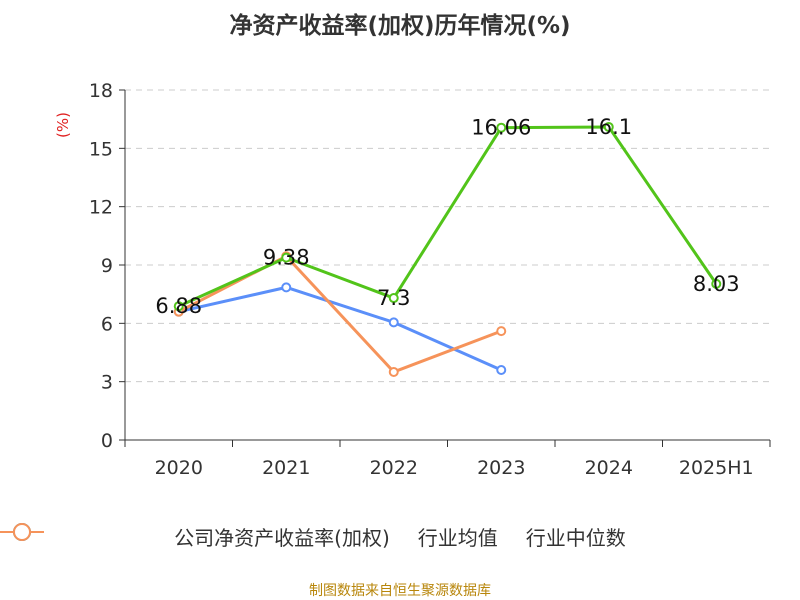 This screenshot has height=600, width=800. What do you see at coordinates (107, 441) in the screenshot?
I see `y-tick-label: 0` at bounding box center [107, 441].